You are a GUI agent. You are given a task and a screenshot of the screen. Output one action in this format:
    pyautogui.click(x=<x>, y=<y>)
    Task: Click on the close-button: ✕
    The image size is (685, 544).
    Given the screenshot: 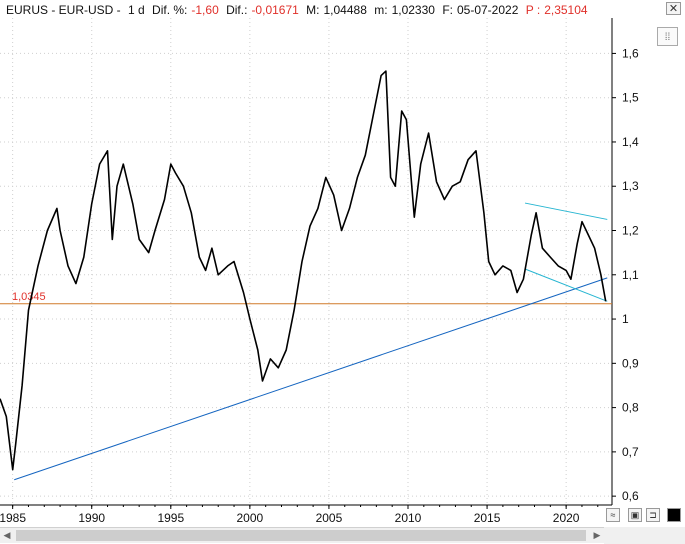 What is the action you would take?
    pyautogui.click(x=673, y=8)
    